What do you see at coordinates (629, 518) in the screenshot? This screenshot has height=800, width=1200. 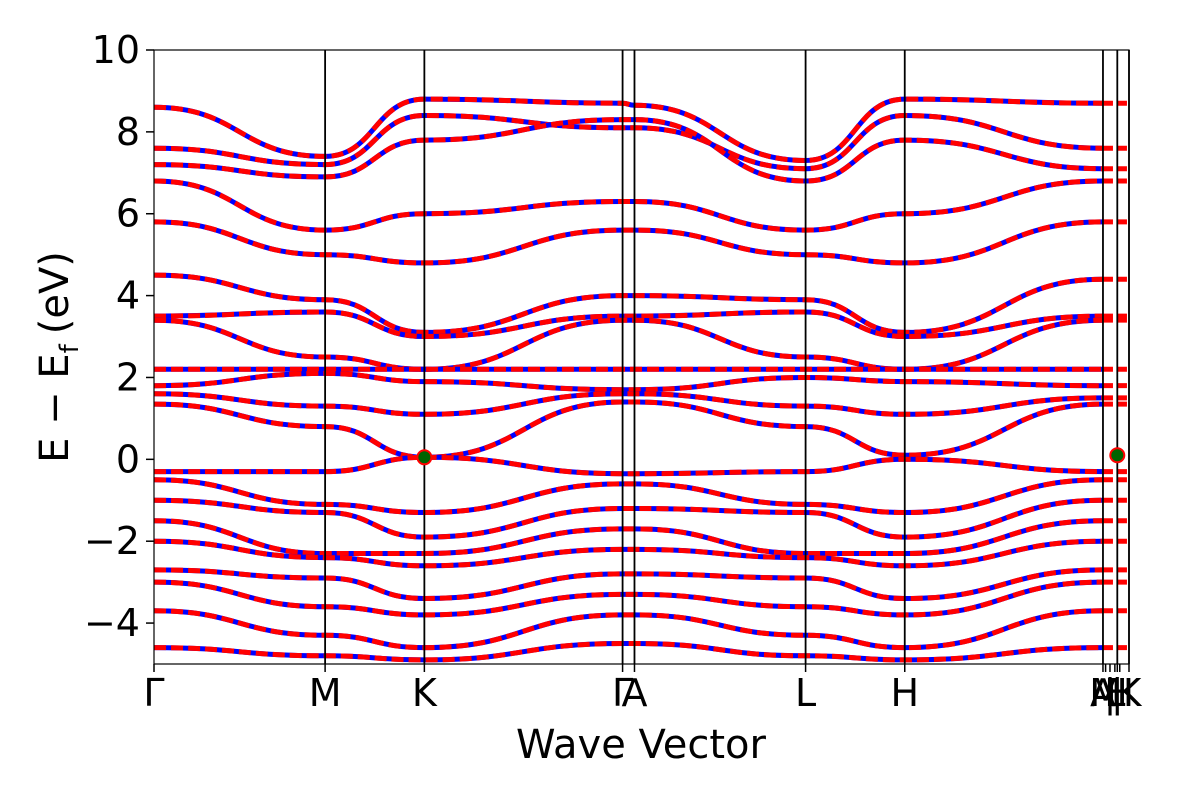 I see `band-15-red` at bounding box center [629, 518].